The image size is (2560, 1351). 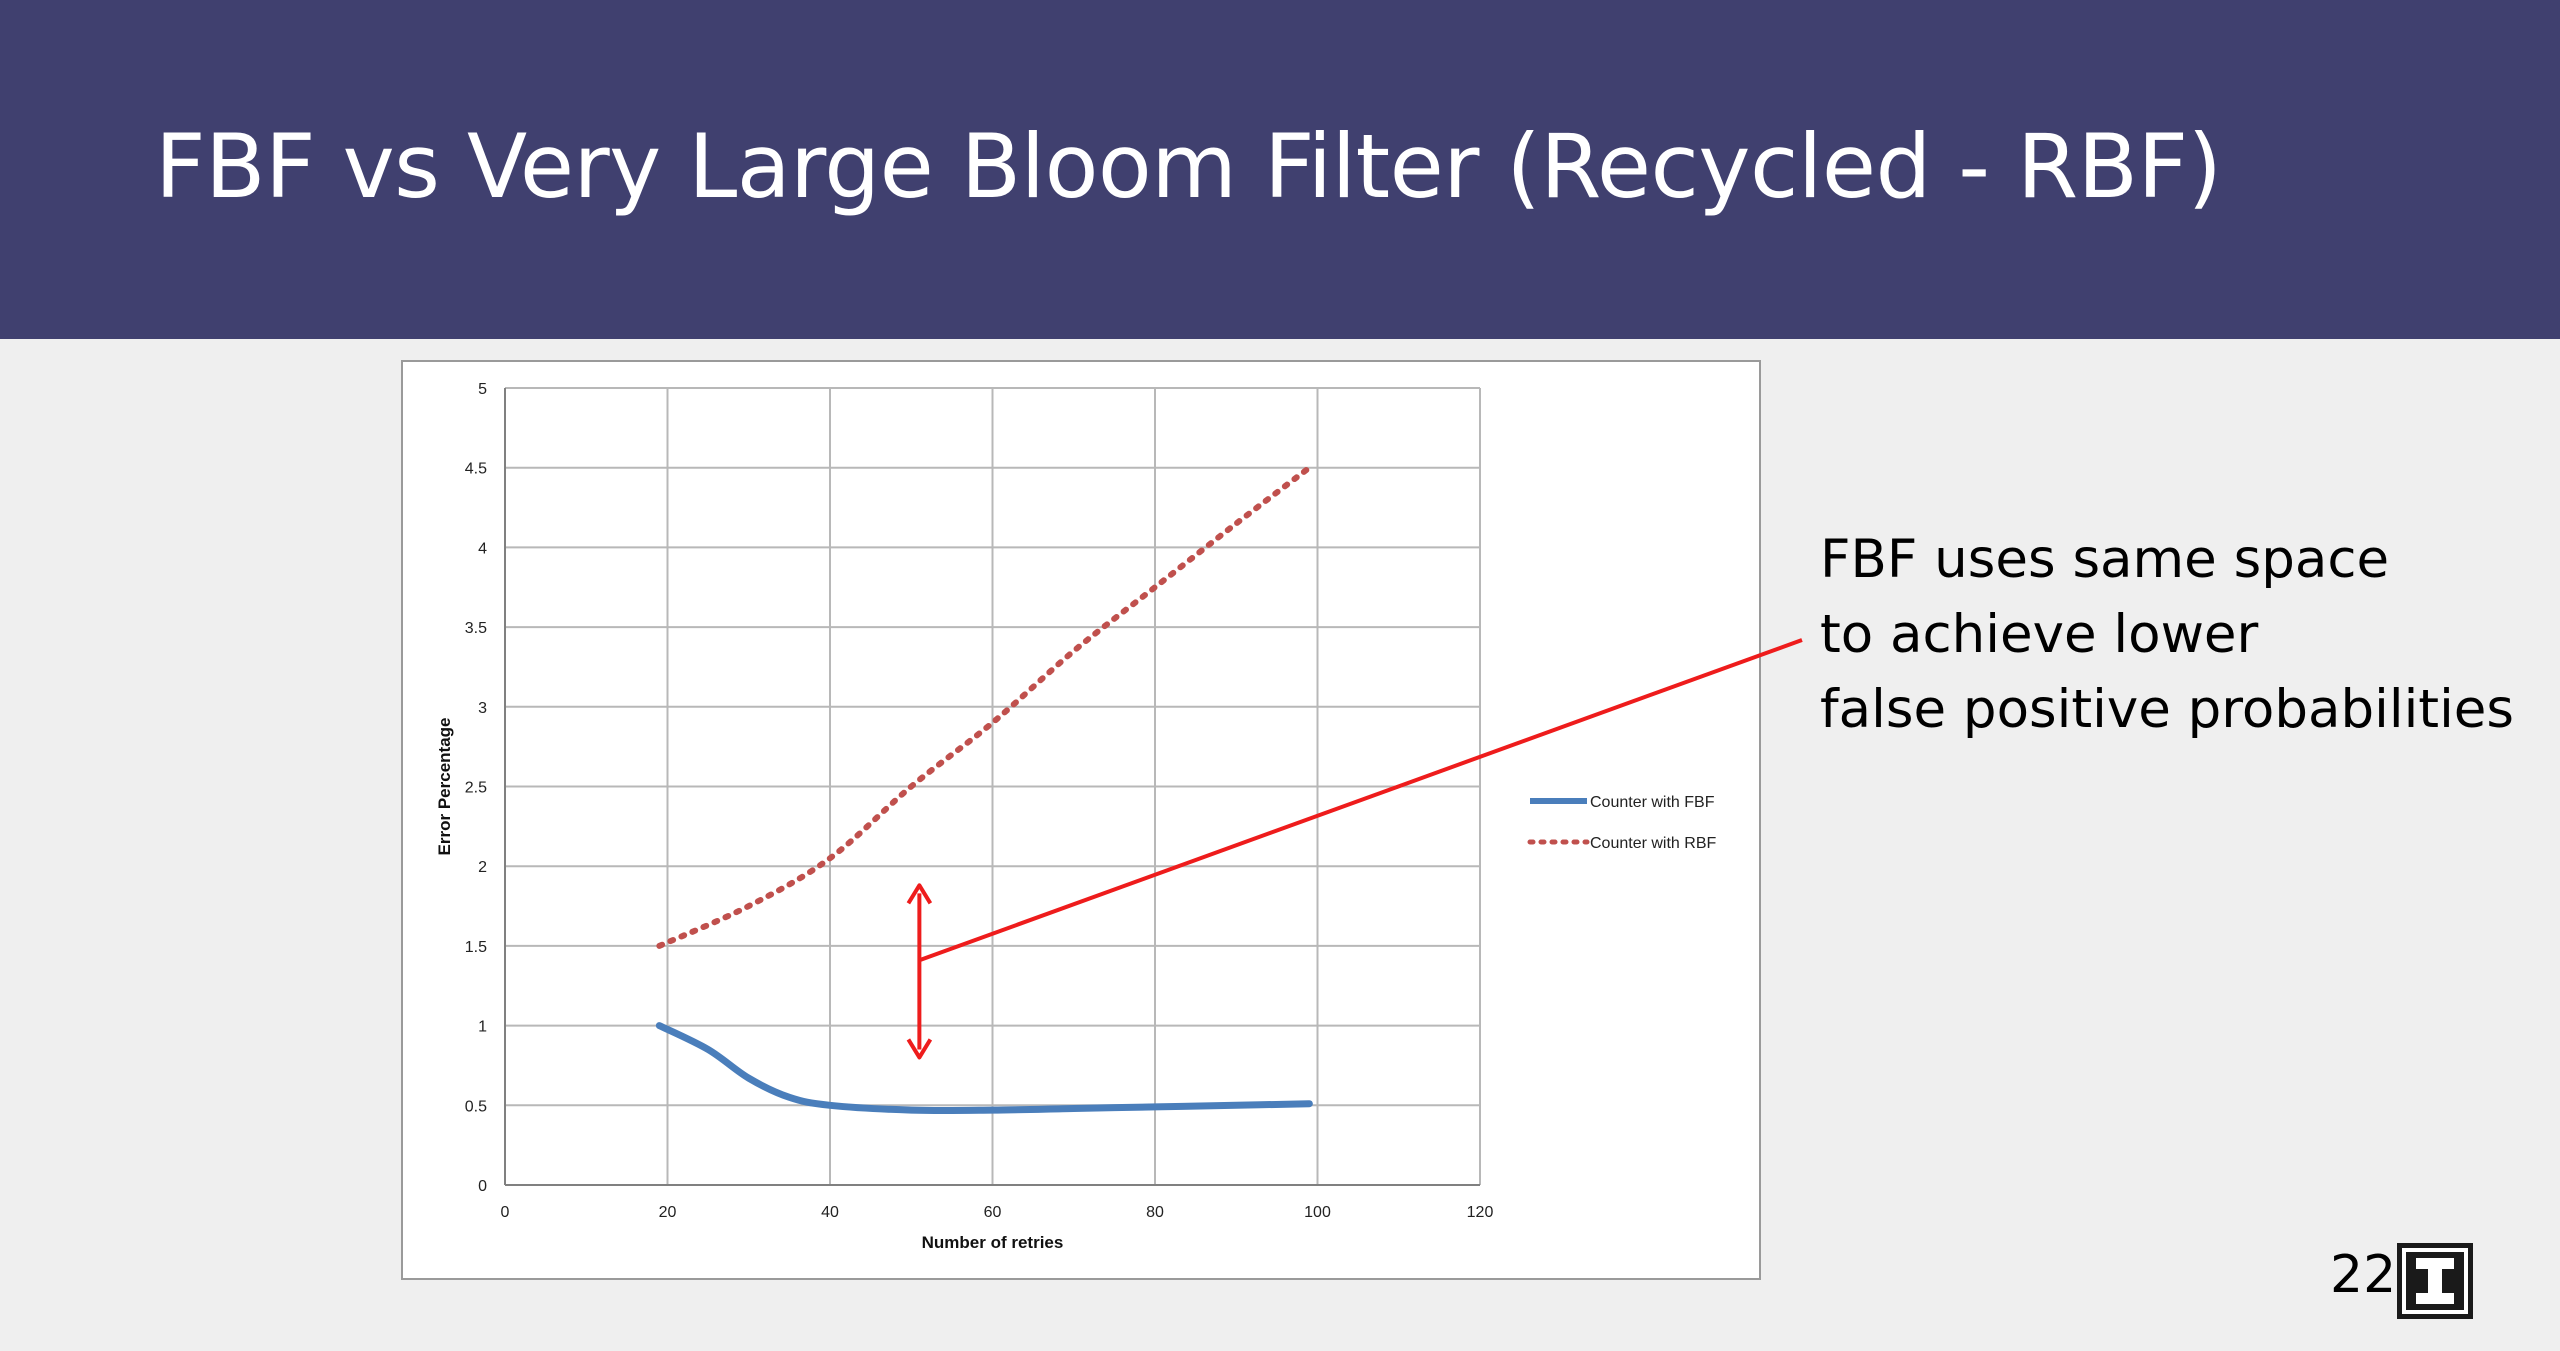 What do you see at coordinates (2039, 634) in the screenshot?
I see `note-line-2: to achieve lower` at bounding box center [2039, 634].